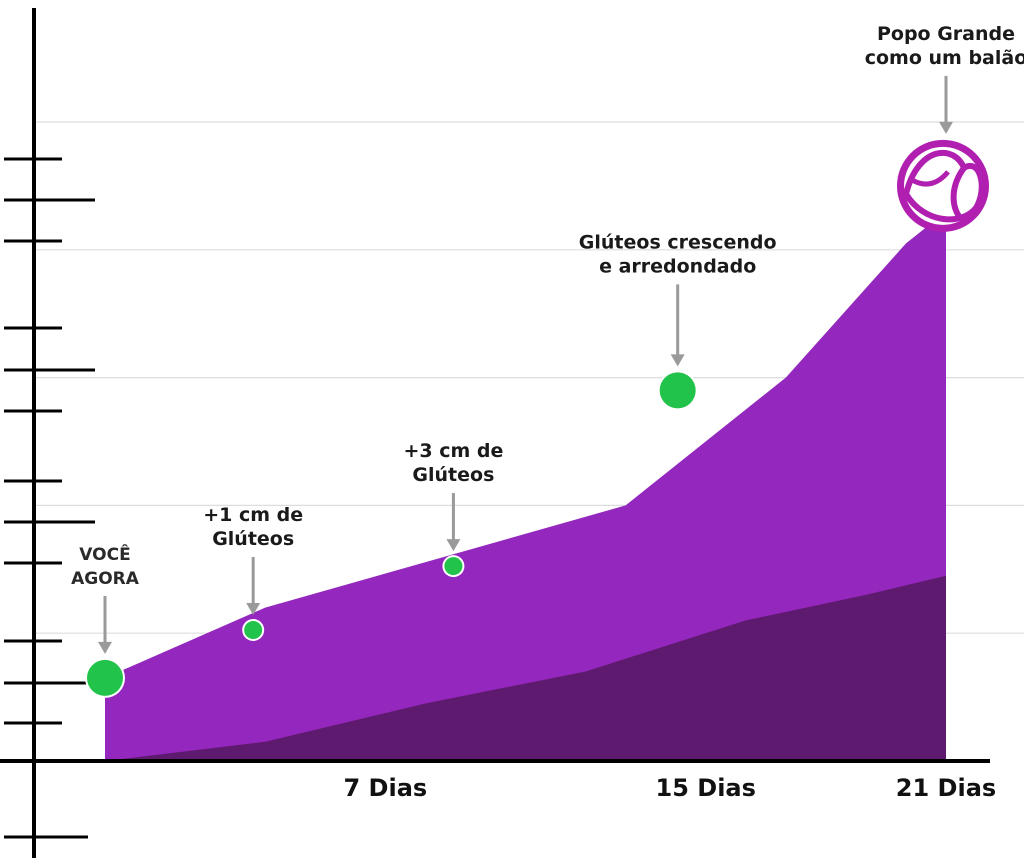 This screenshot has height=865, width=1024. I want to click on milestone-label: e arredondado, so click(677, 266).